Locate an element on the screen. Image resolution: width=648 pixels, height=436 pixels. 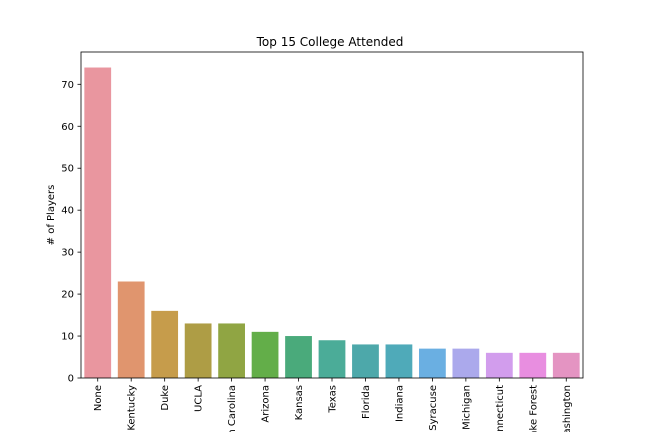
bar-arizona is located at coordinates (265, 354).